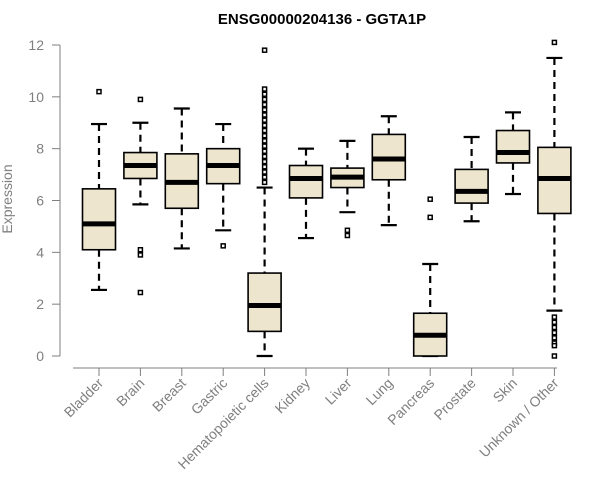 The width and height of the screenshot is (600, 500). What do you see at coordinates (36, 97) in the screenshot?
I see `y-tick-label: 10` at bounding box center [36, 97].